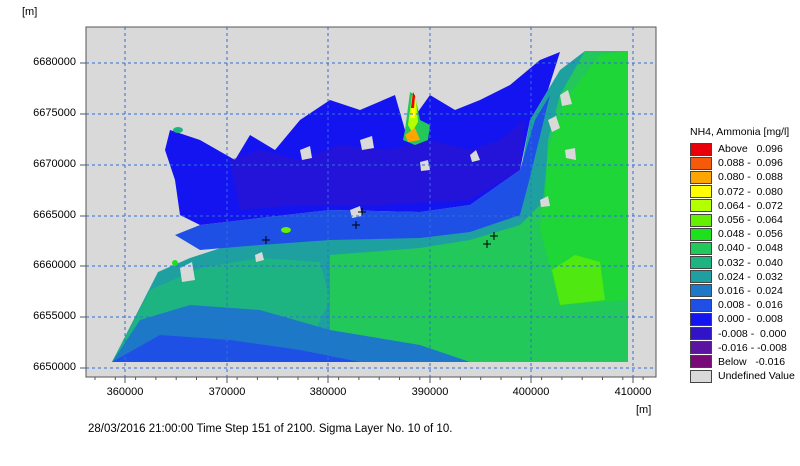 The width and height of the screenshot is (800, 466). What do you see at coordinates (531, 392) in the screenshot?
I see `x-tick-label: 400000` at bounding box center [531, 392].